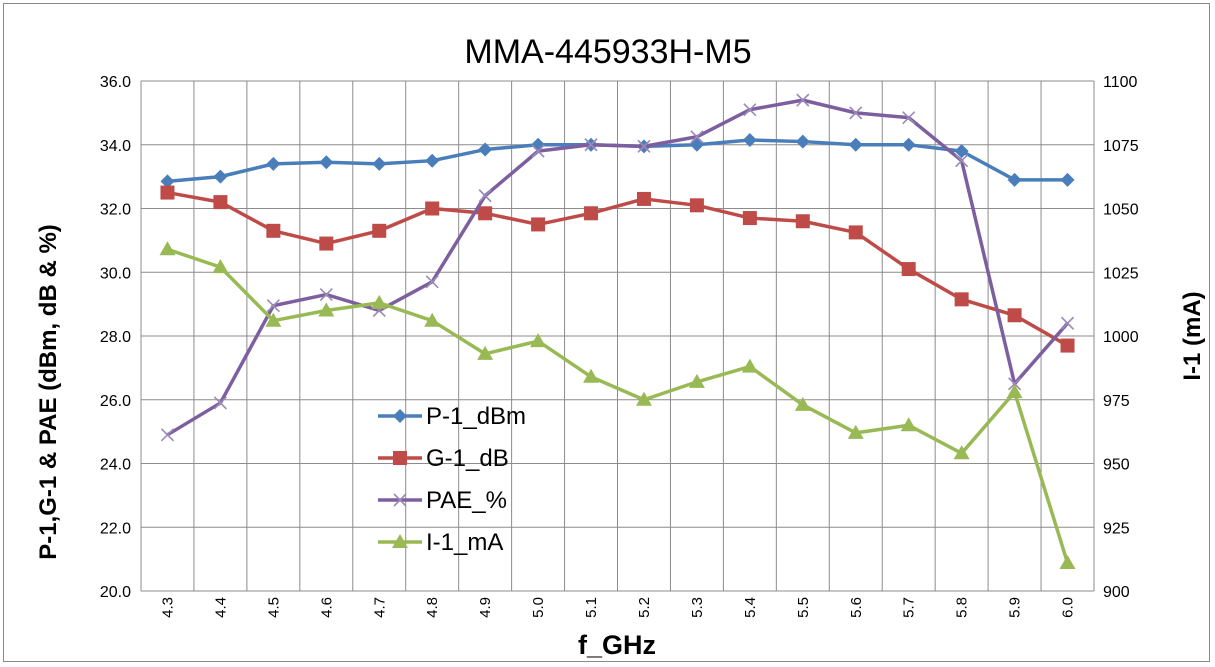  Describe the element at coordinates (400, 541) in the screenshot. I see `legend-marker-i-1-ma` at that location.